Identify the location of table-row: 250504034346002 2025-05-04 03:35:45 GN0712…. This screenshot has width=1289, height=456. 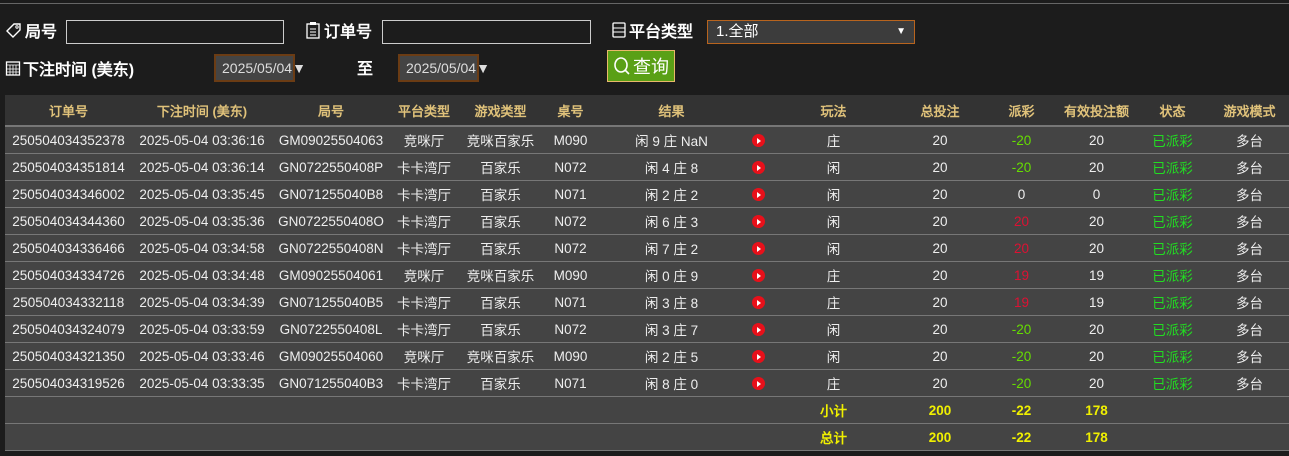
(647, 194).